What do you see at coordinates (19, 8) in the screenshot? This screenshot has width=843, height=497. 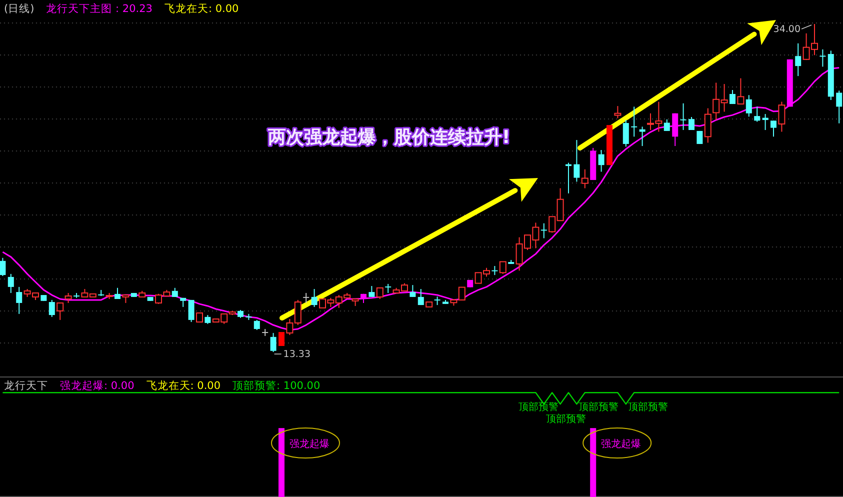 I see `text: (日线)` at bounding box center [19, 8].